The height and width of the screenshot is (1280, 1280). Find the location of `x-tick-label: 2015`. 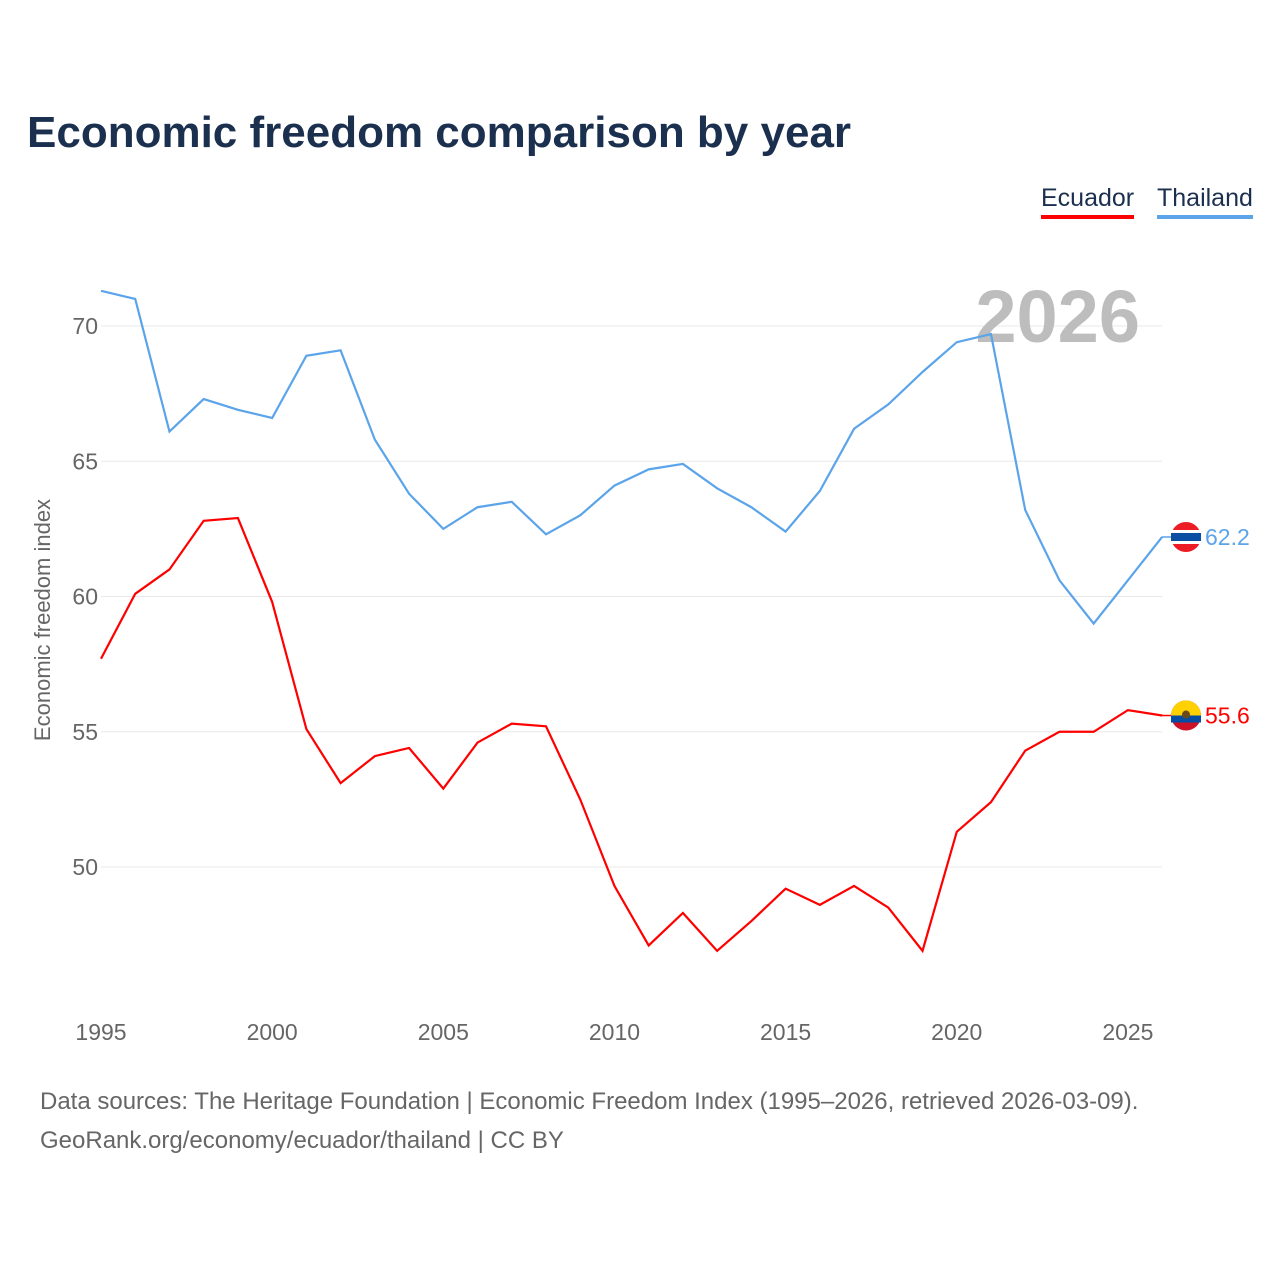

x-tick-label: 2015 is located at coordinates (785, 1032).